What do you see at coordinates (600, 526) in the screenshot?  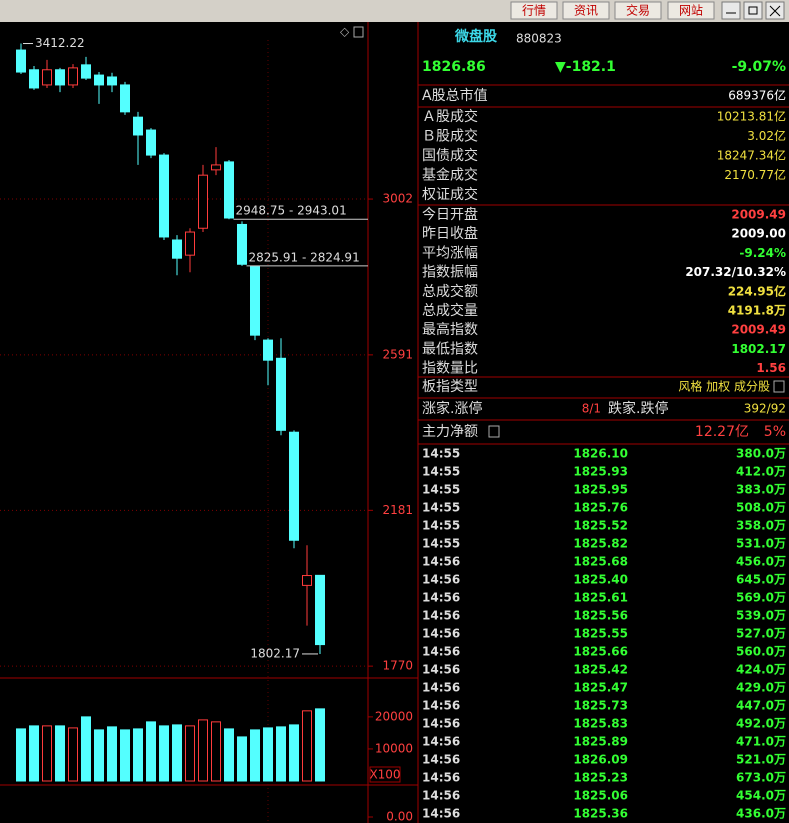 I see `tick-price: 1825.52` at bounding box center [600, 526].